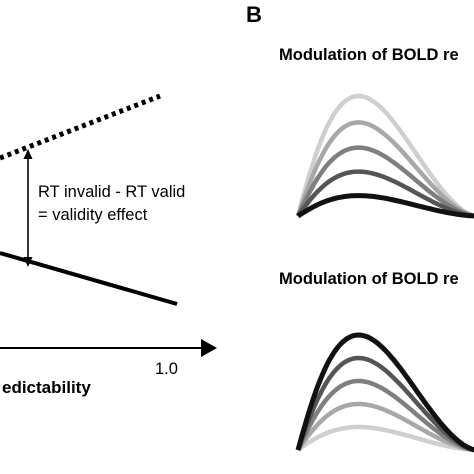 This screenshot has height=474, width=474. Describe the element at coordinates (28, 154) in the screenshot. I see `arrow-head-up` at that location.